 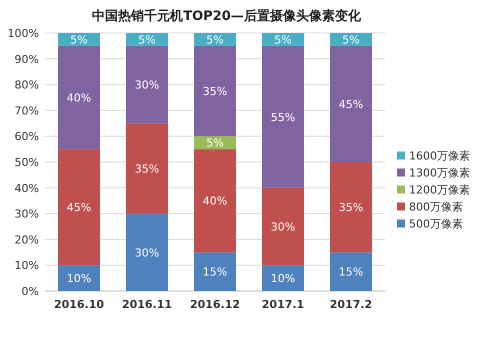 I want to click on legend-label: 1600万像素, so click(x=439, y=156).